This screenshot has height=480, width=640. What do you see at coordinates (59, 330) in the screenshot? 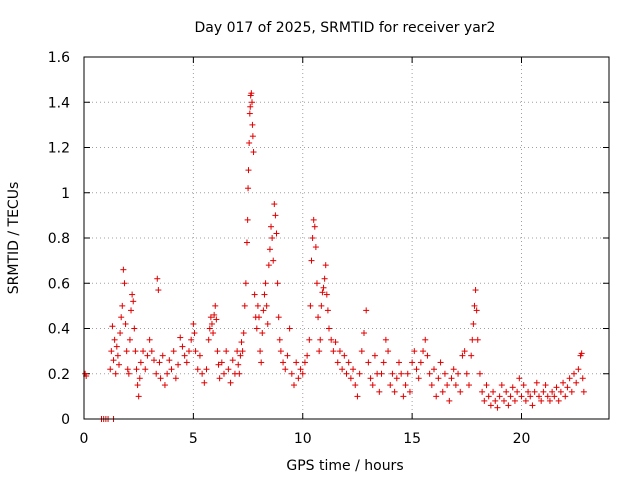
I see `y-tick-label: 0.4` at bounding box center [59, 330].